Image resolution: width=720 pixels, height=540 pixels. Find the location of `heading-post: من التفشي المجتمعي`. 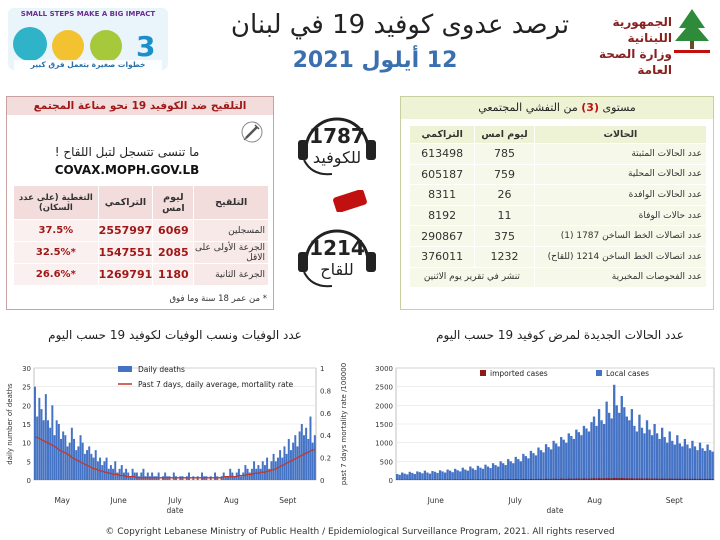

heading-post: من التفشي المجتمعي is located at coordinates (528, 107).